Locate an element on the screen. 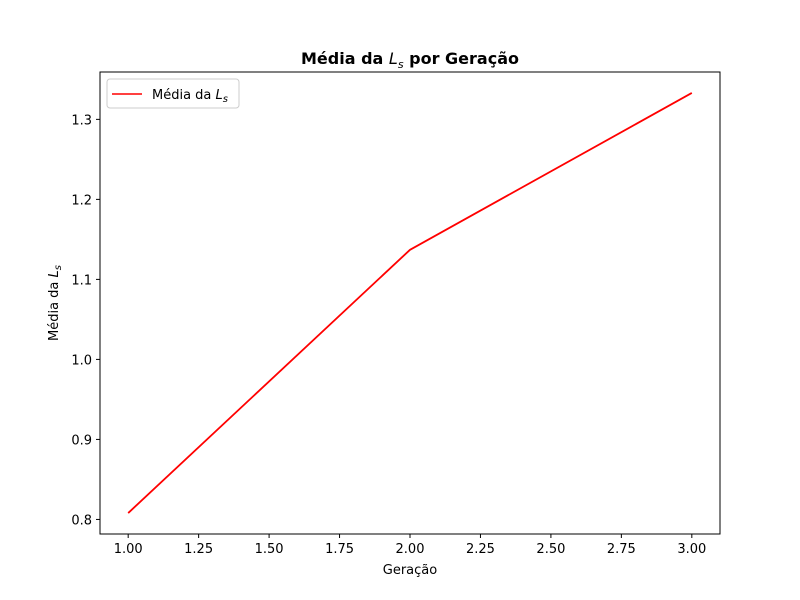  y-tick-label: 0.8 is located at coordinates (81, 520).